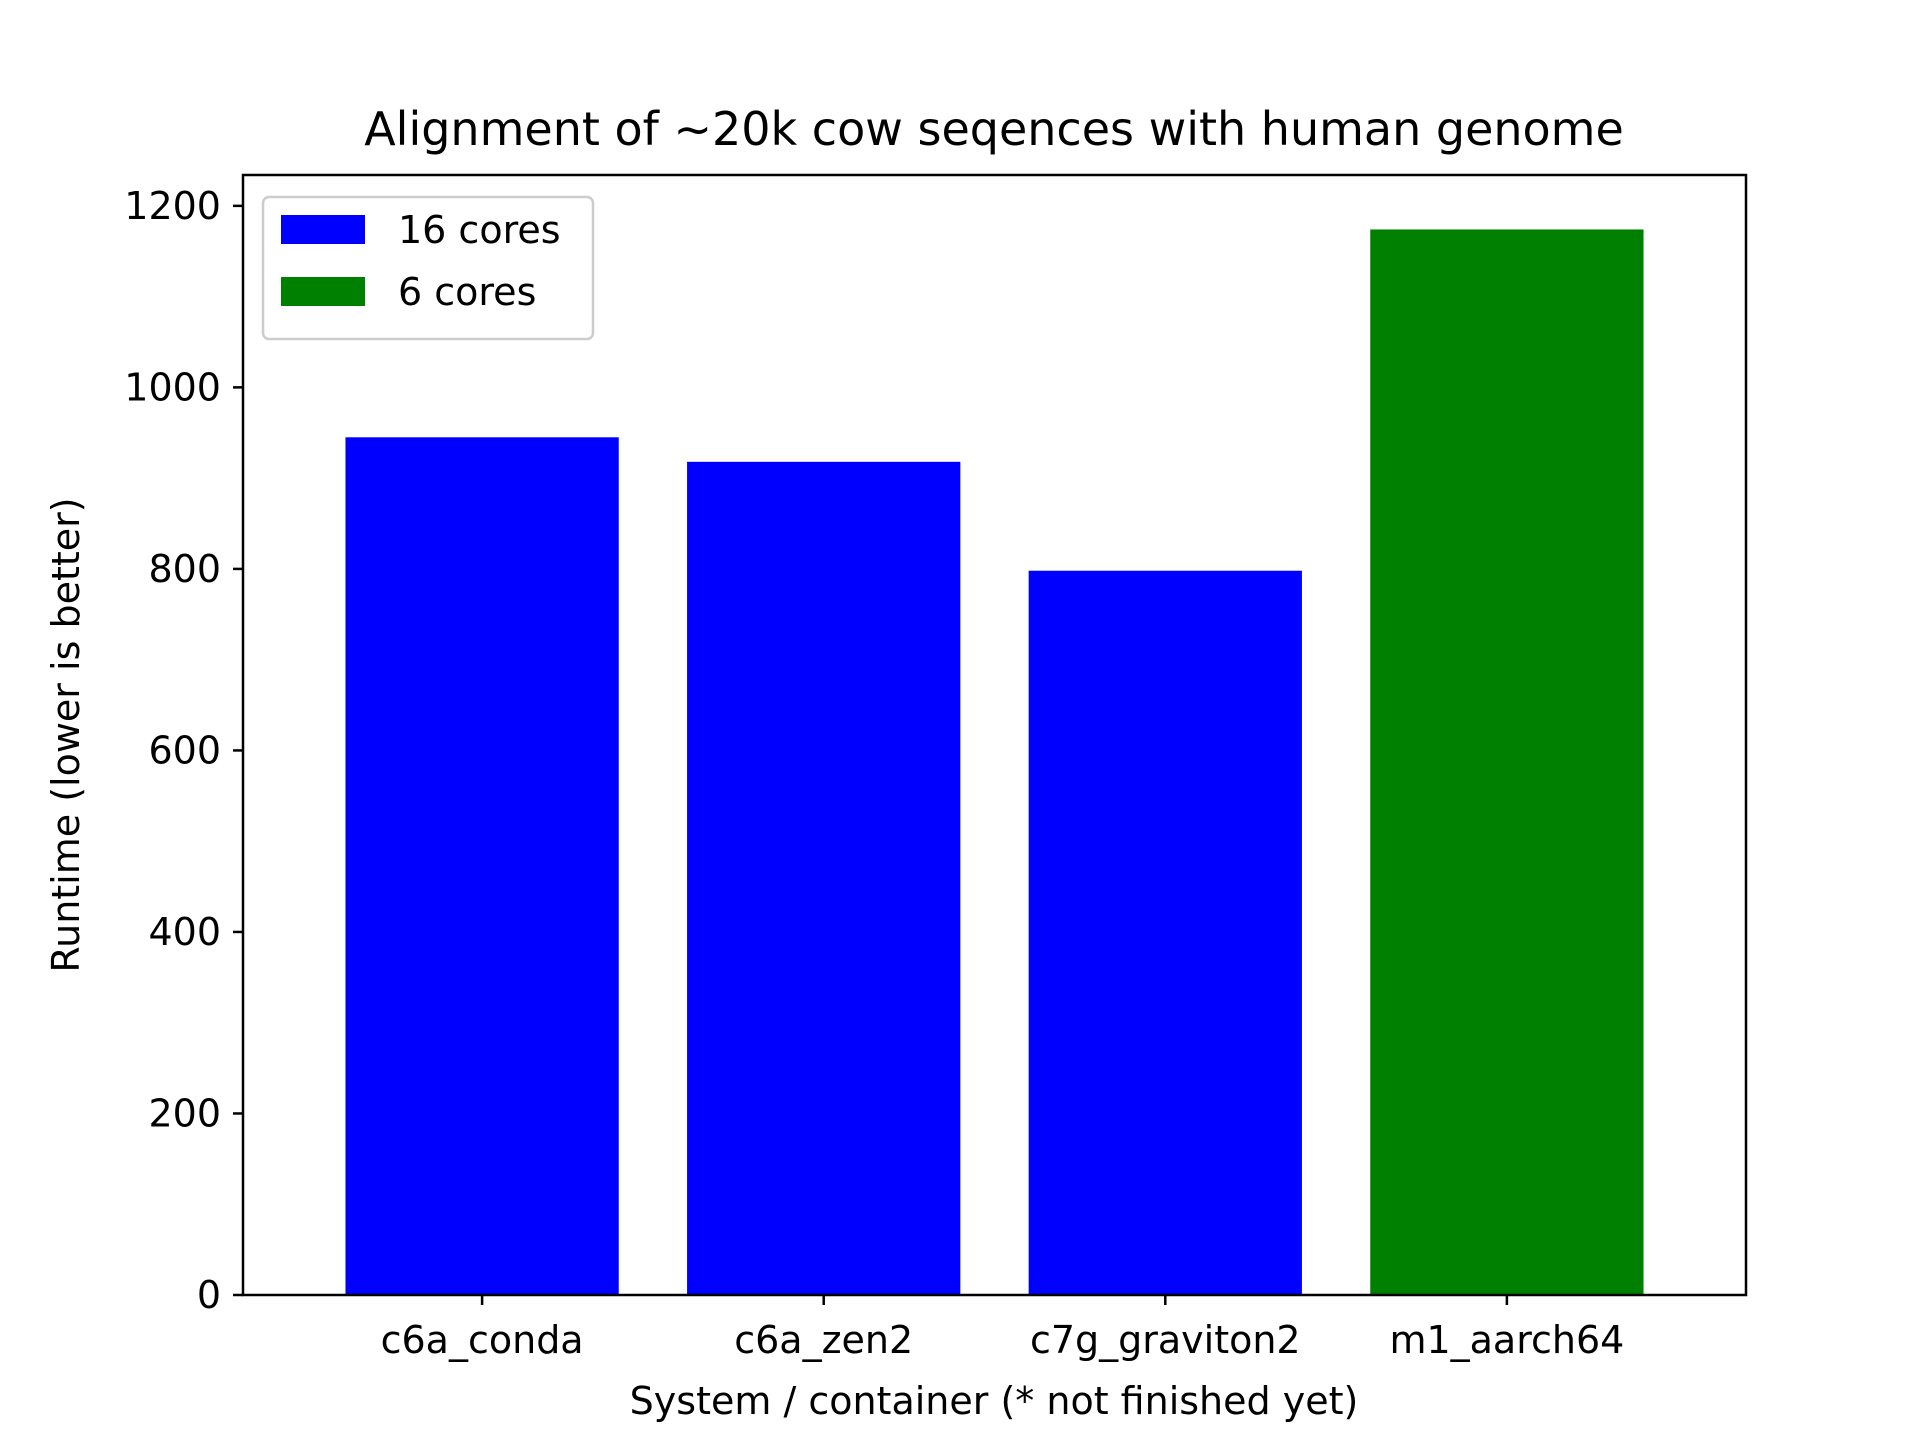 The width and height of the screenshot is (1920, 1444). Describe the element at coordinates (209, 1295) in the screenshot. I see `y-tick-label: 0` at that location.